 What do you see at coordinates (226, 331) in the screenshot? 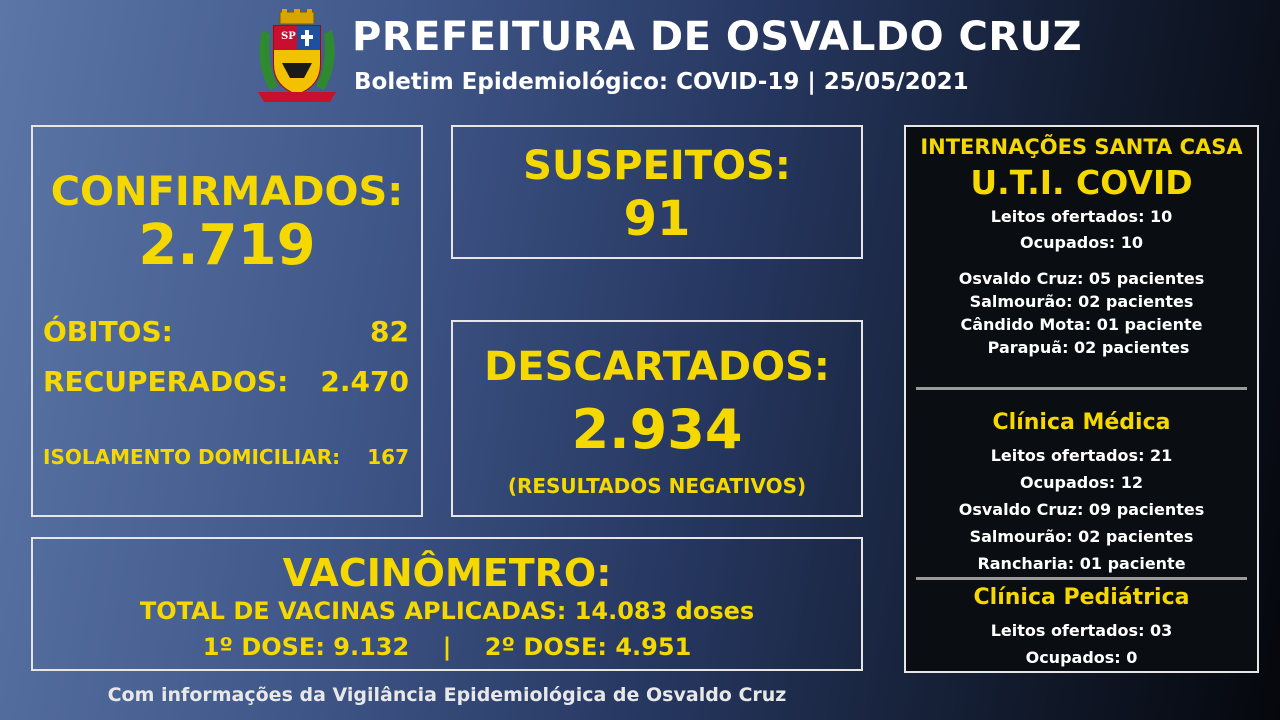
I see `deaths-row: ÓBITOS: 82` at bounding box center [226, 331].